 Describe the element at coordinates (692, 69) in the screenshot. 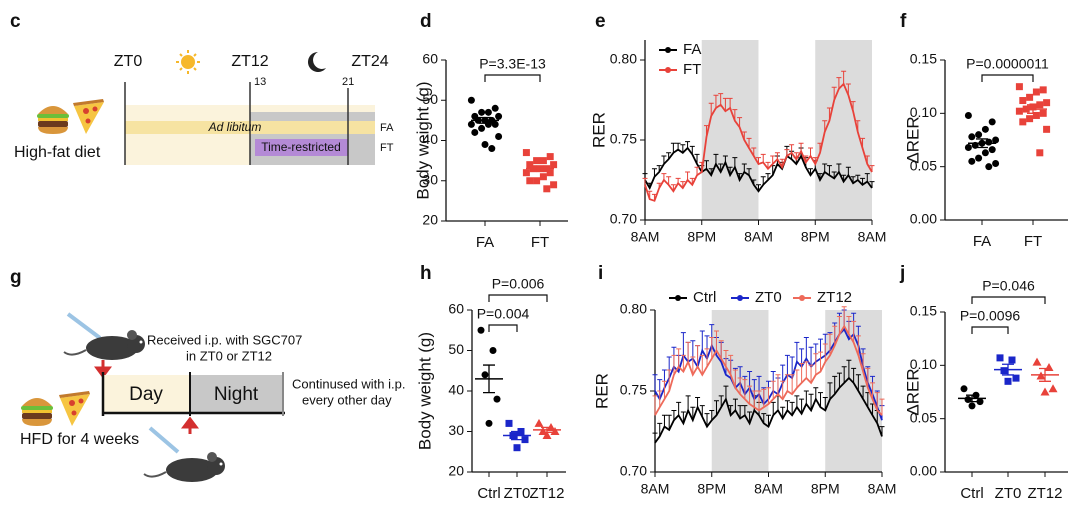

I see `legend-label: FT` at that location.